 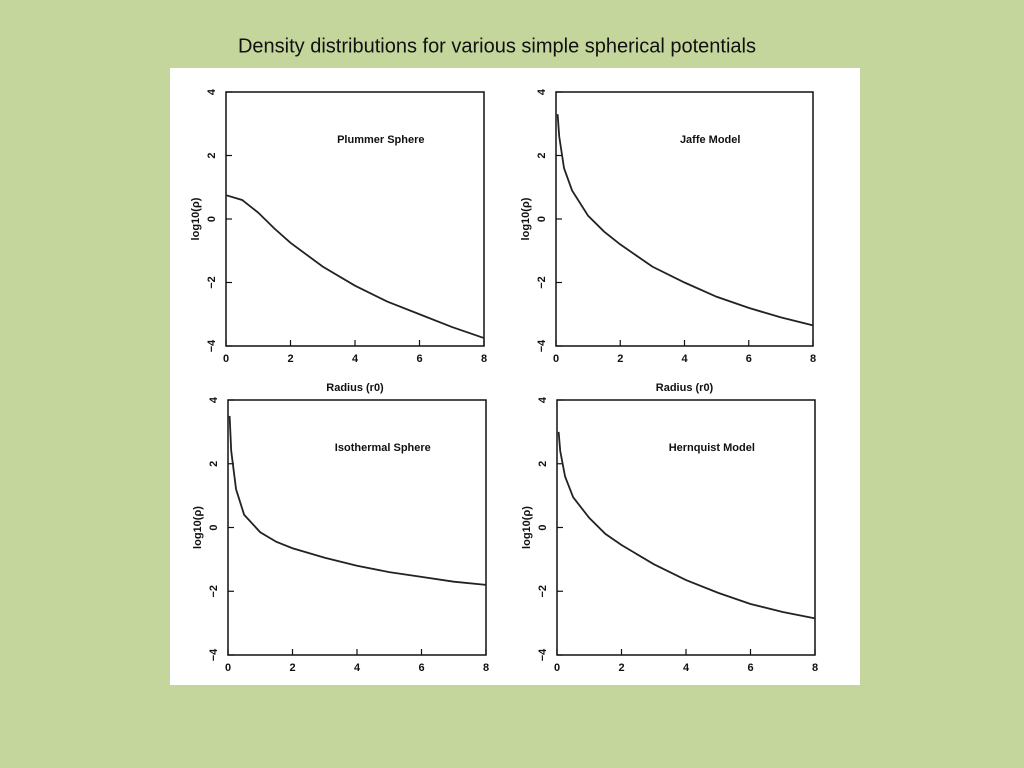 What do you see at coordinates (383, 448) in the screenshot?
I see `plot-title: Isothermal Sphere` at bounding box center [383, 448].